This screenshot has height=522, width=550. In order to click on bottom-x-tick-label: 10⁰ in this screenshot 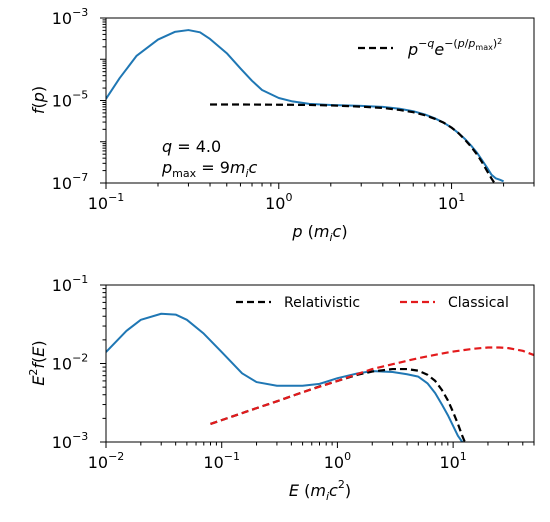, I will do `click(337, 461)`.